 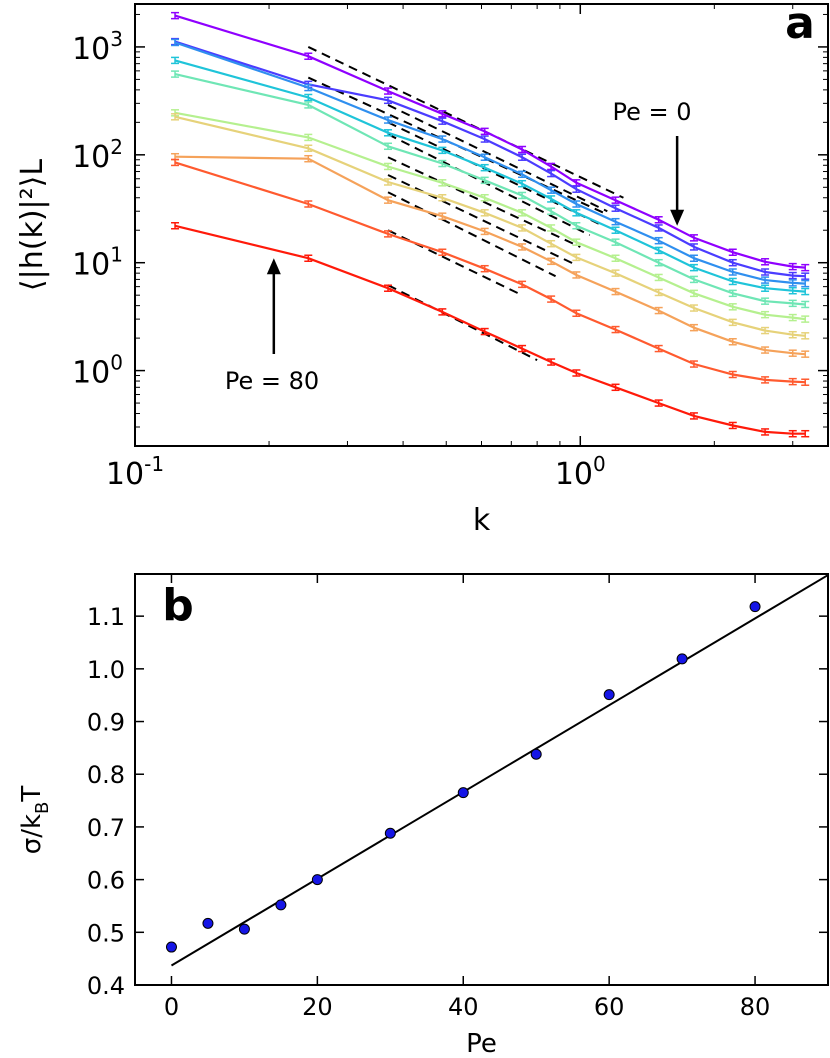 I want to click on y-tick-label-a: 10⁰, so click(x=97, y=371).